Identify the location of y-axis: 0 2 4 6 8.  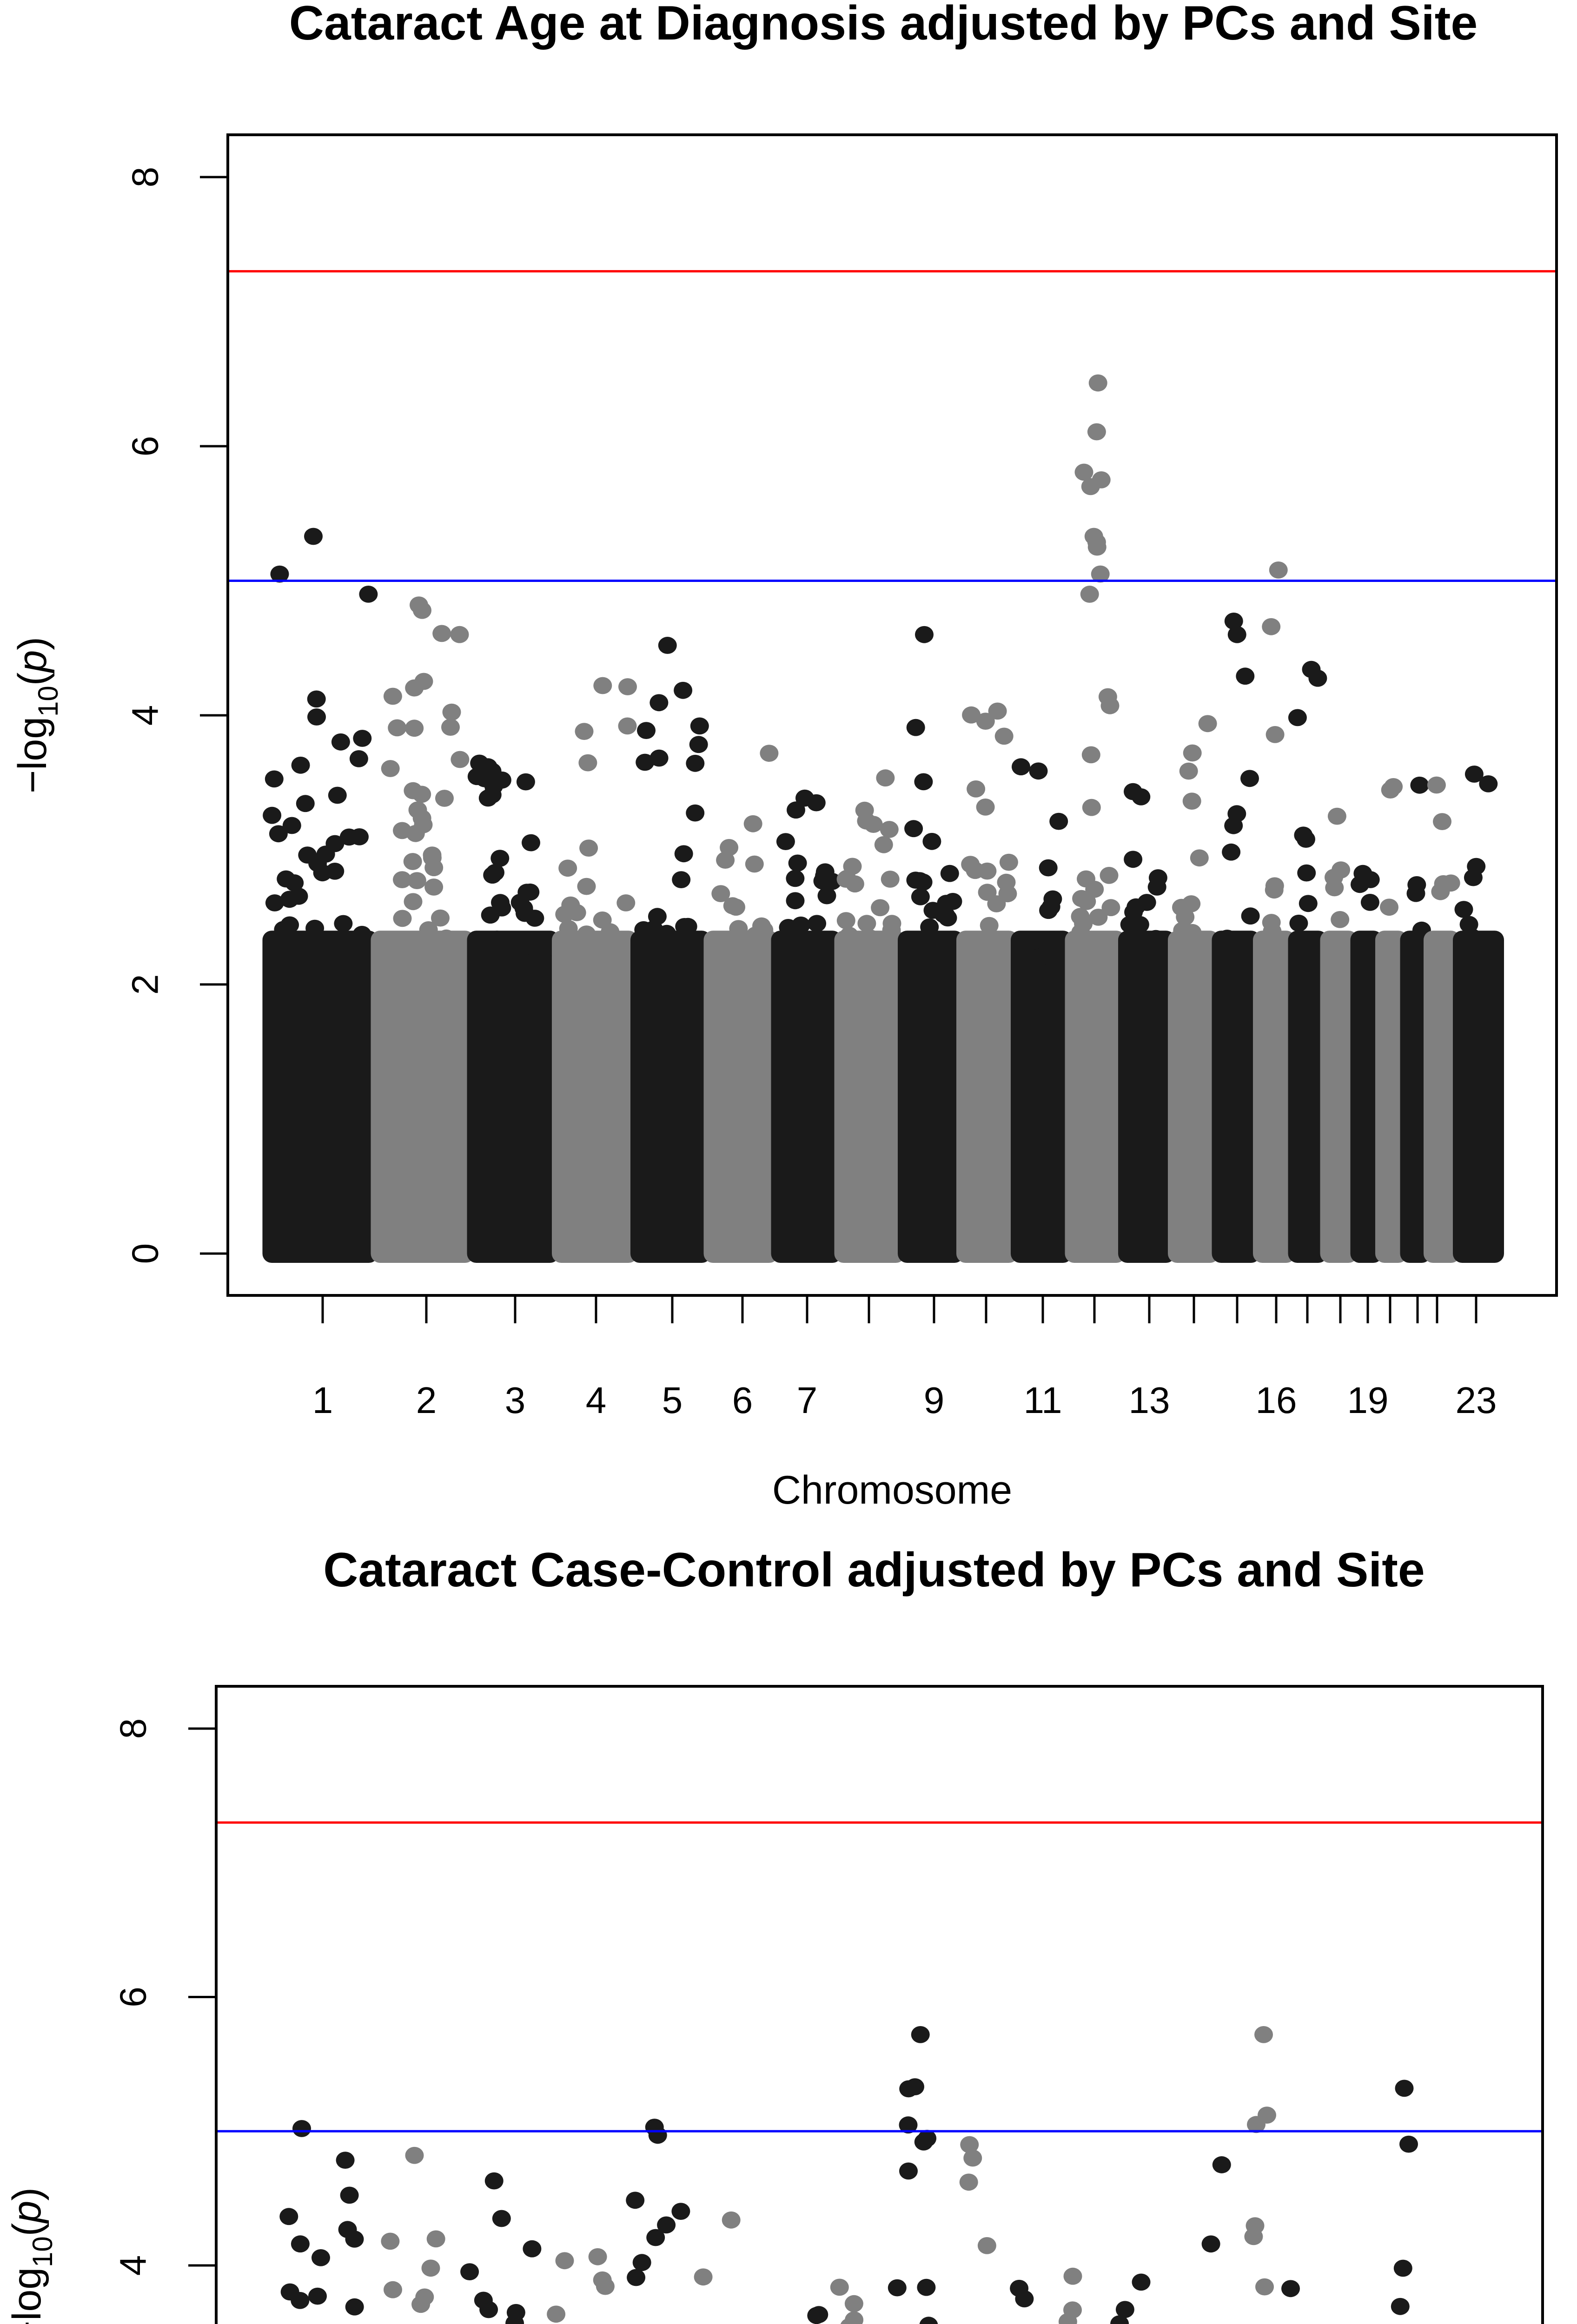
(176, 715).